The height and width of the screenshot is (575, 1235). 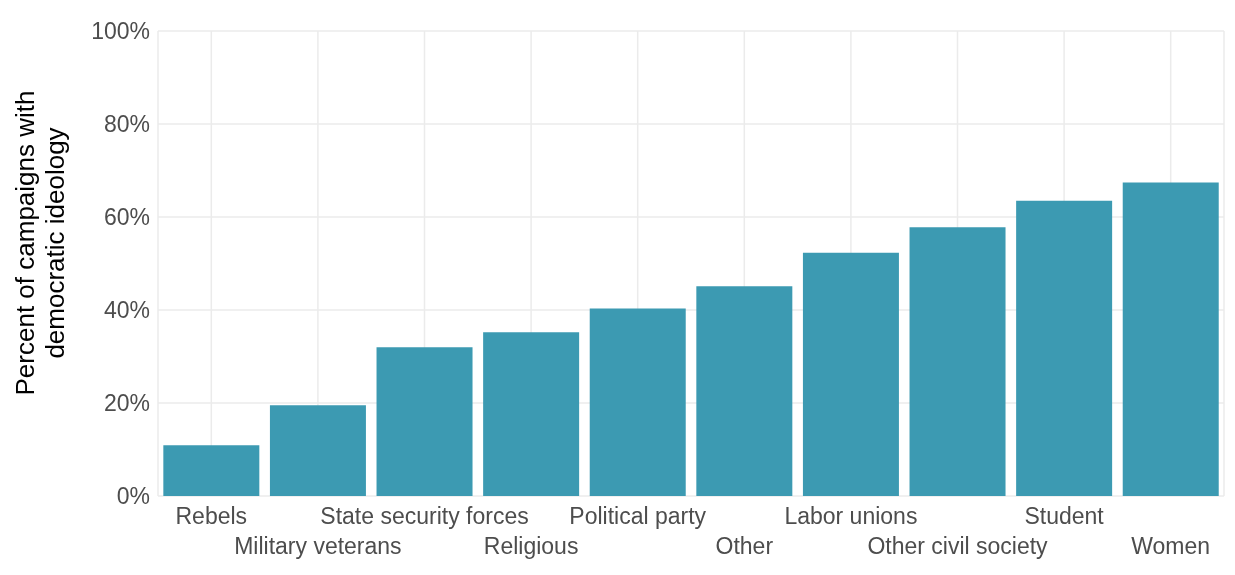 I want to click on y-tick-label: 80%, so click(x=126, y=124).